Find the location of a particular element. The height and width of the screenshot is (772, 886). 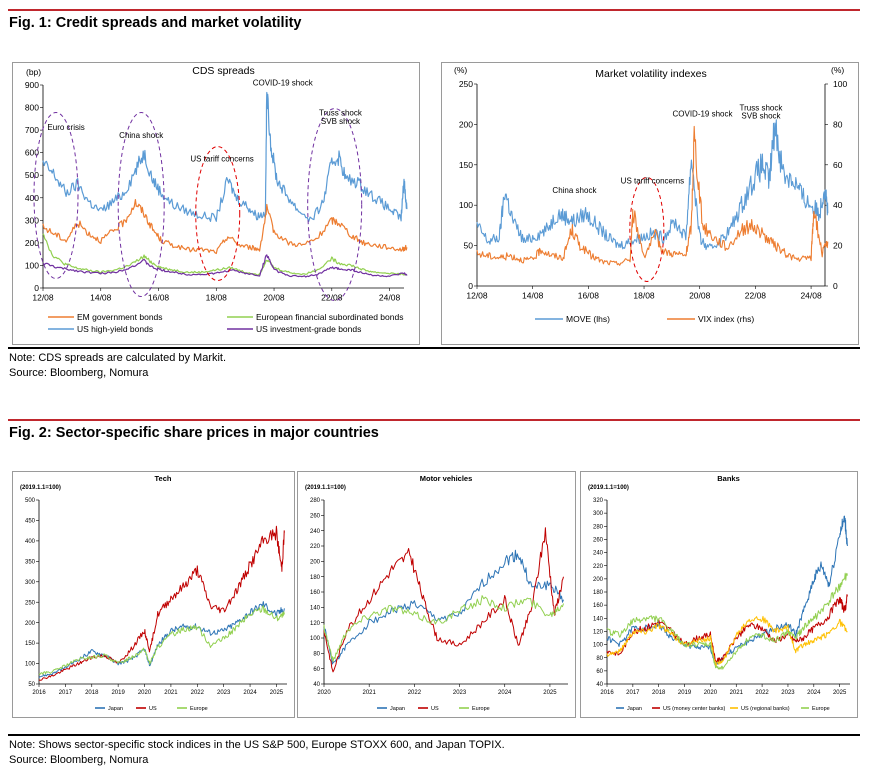

y-tick-label: 140 is located at coordinates (315, 608).